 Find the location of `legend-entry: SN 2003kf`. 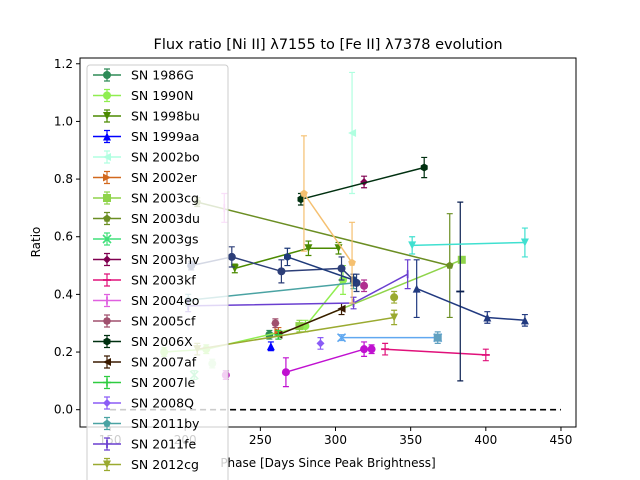

legend-entry: SN 2003kf is located at coordinates (144, 280).